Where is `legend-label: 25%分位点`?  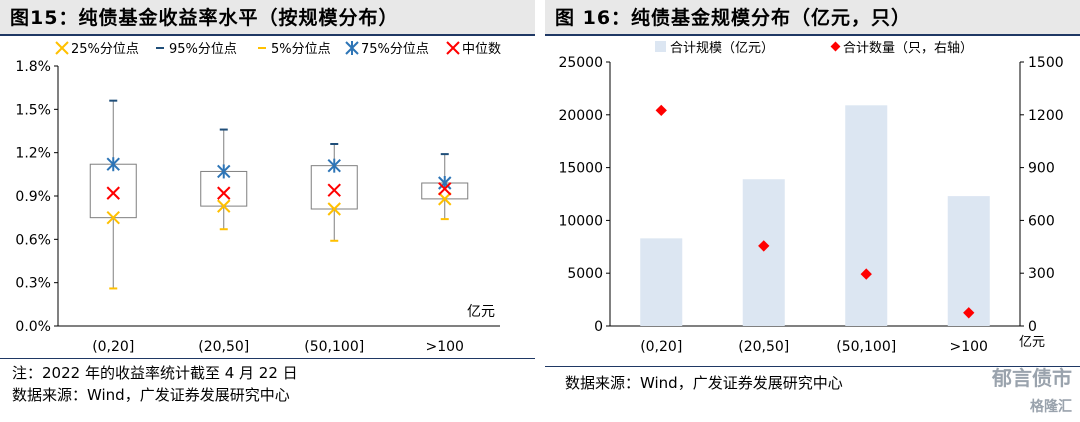 legend-label: 25%分位点 is located at coordinates (105, 49).